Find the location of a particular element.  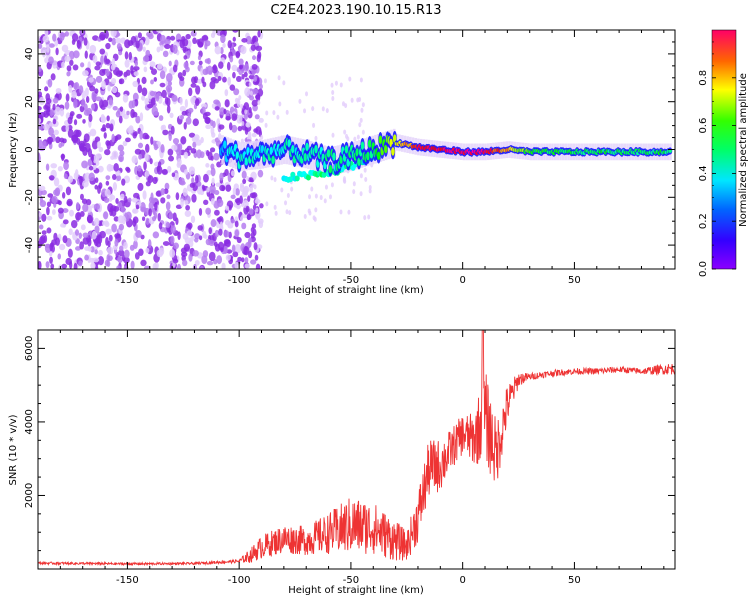

colorbar is located at coordinates (724, 149).